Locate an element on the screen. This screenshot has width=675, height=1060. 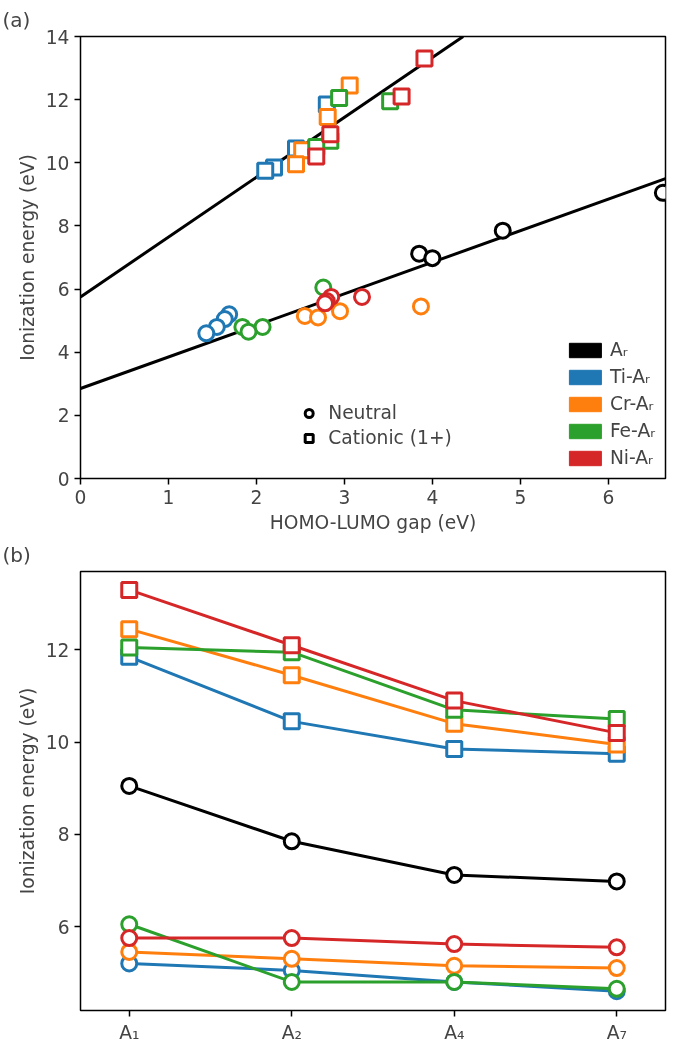
x-tick-label: 2 is located at coordinates (256, 497).